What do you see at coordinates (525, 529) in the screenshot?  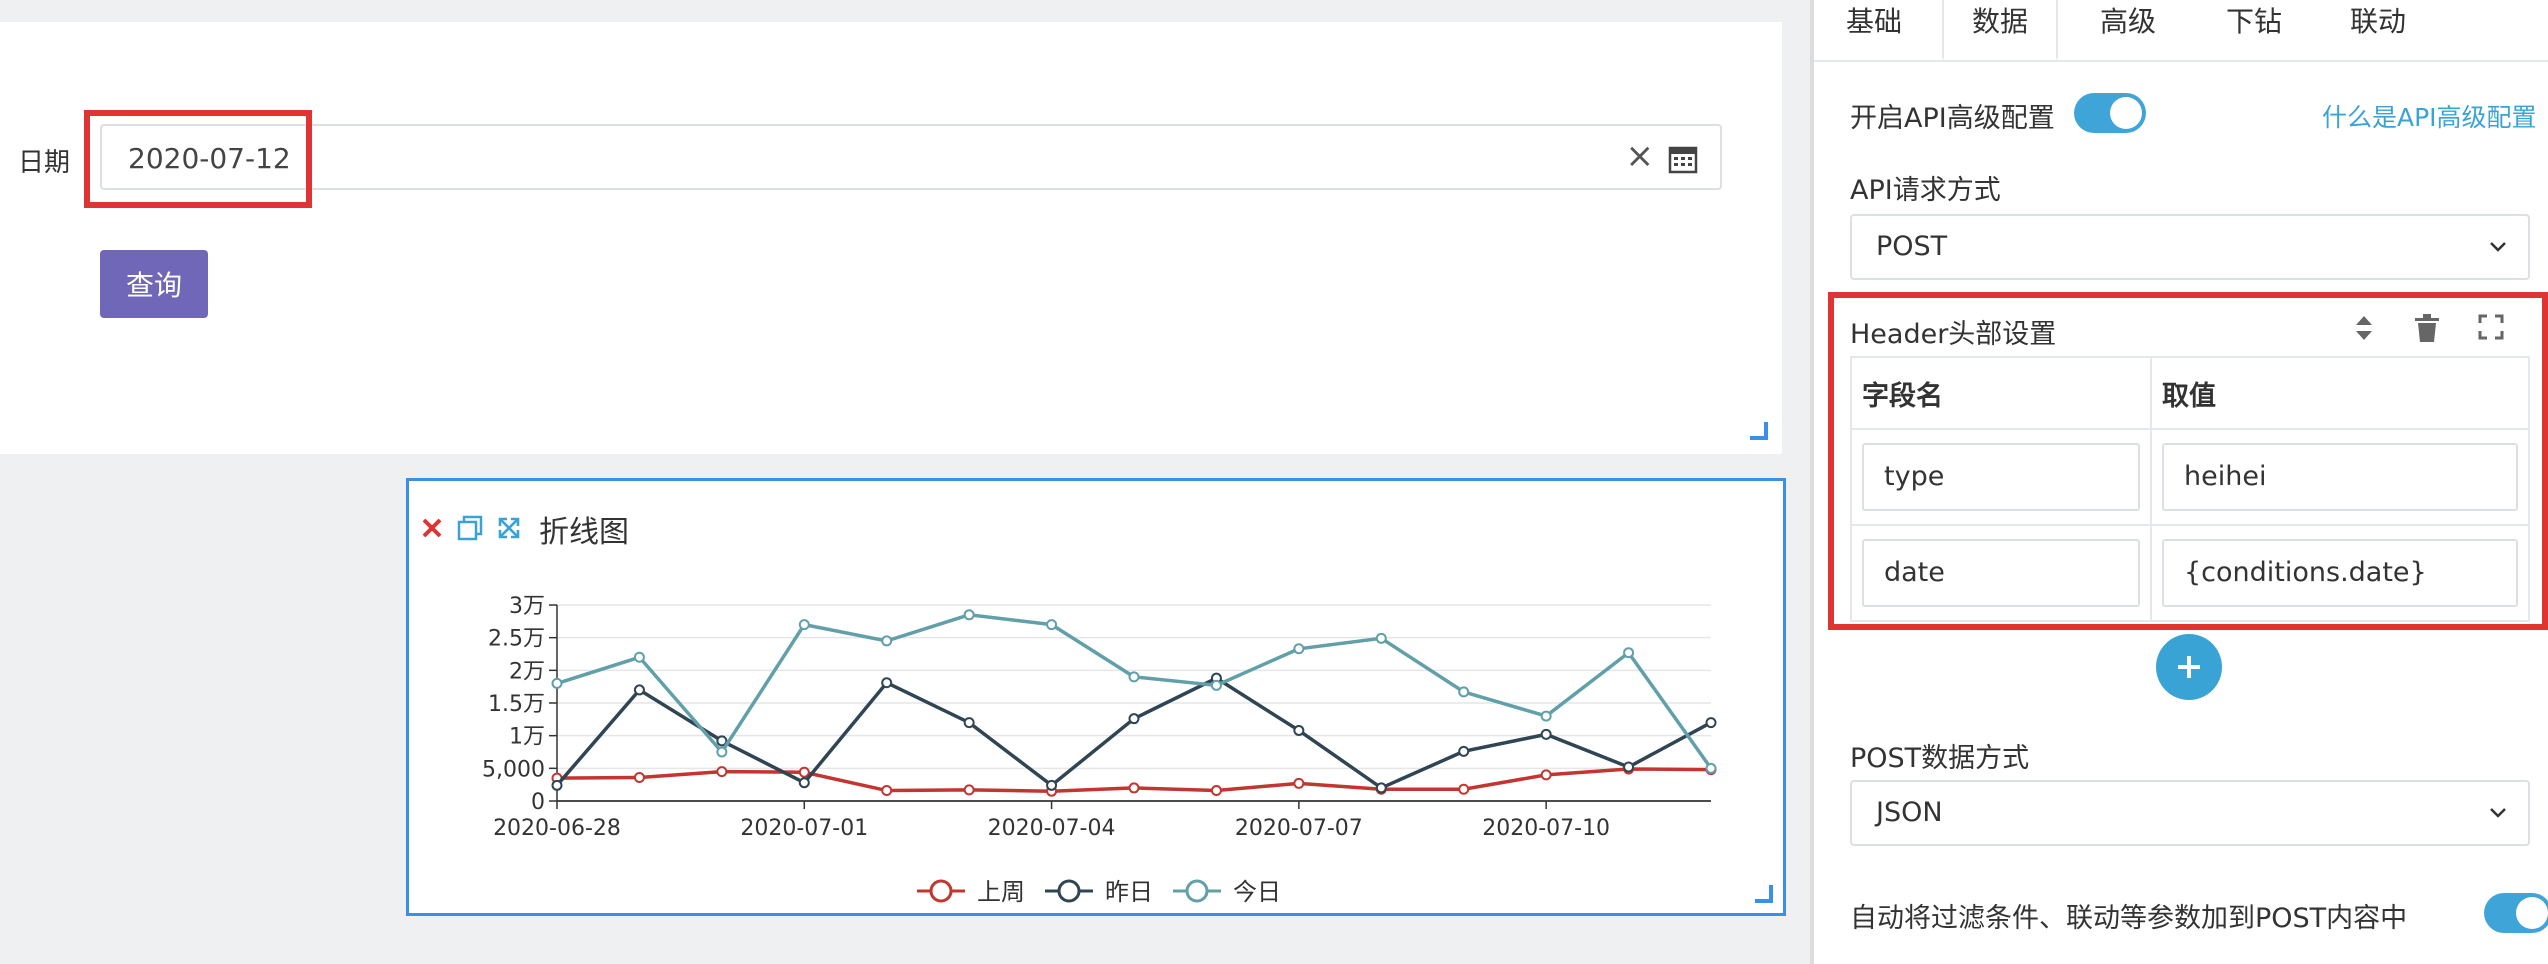 I see `chart-header: 折线图` at bounding box center [525, 529].